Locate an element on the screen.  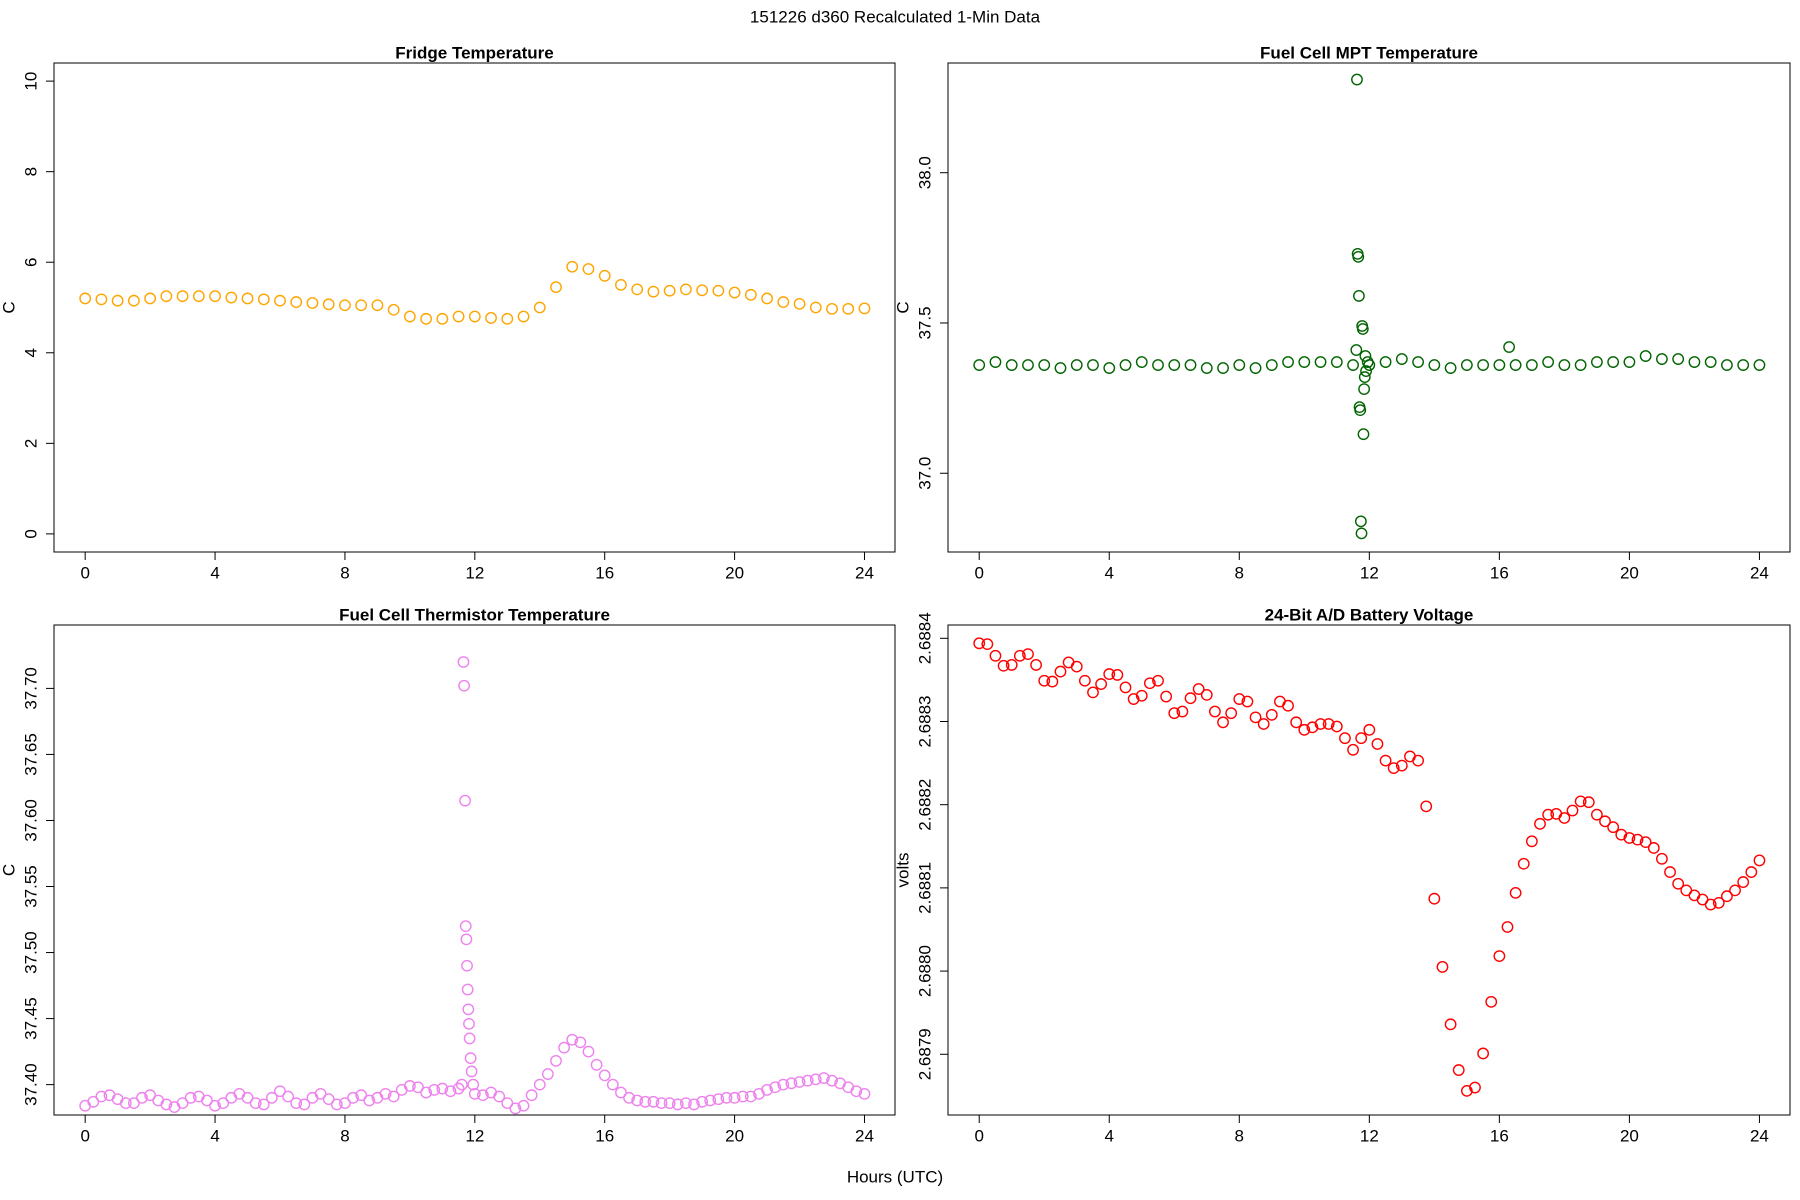
x-tick-label: 4 is located at coordinates (214, 1135).